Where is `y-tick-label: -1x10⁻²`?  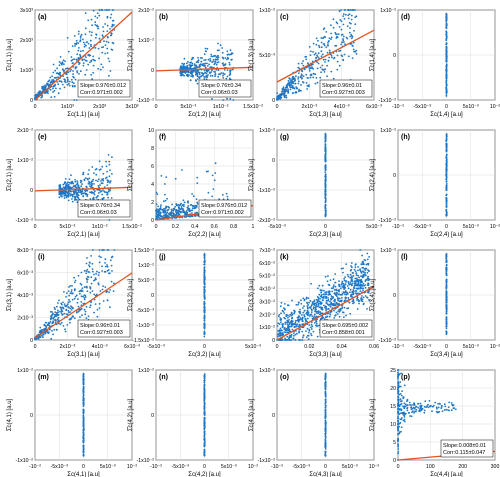
y-tick-label: -1x10⁻² is located at coordinates (267, 191).